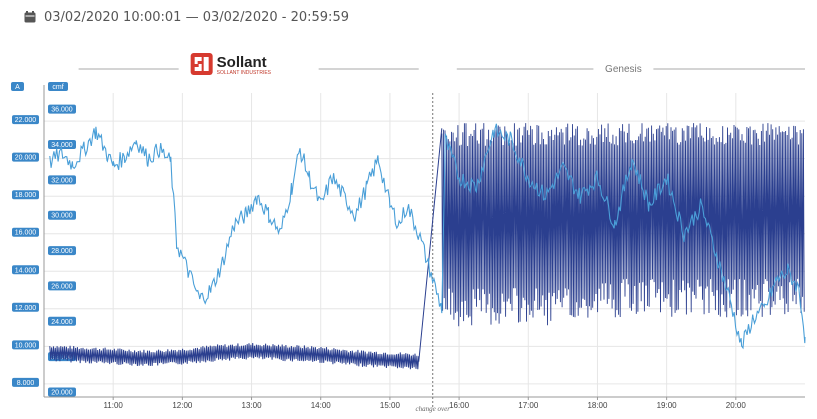 The image size is (817, 419). I want to click on right-tick-label: 34.000, so click(62, 145).